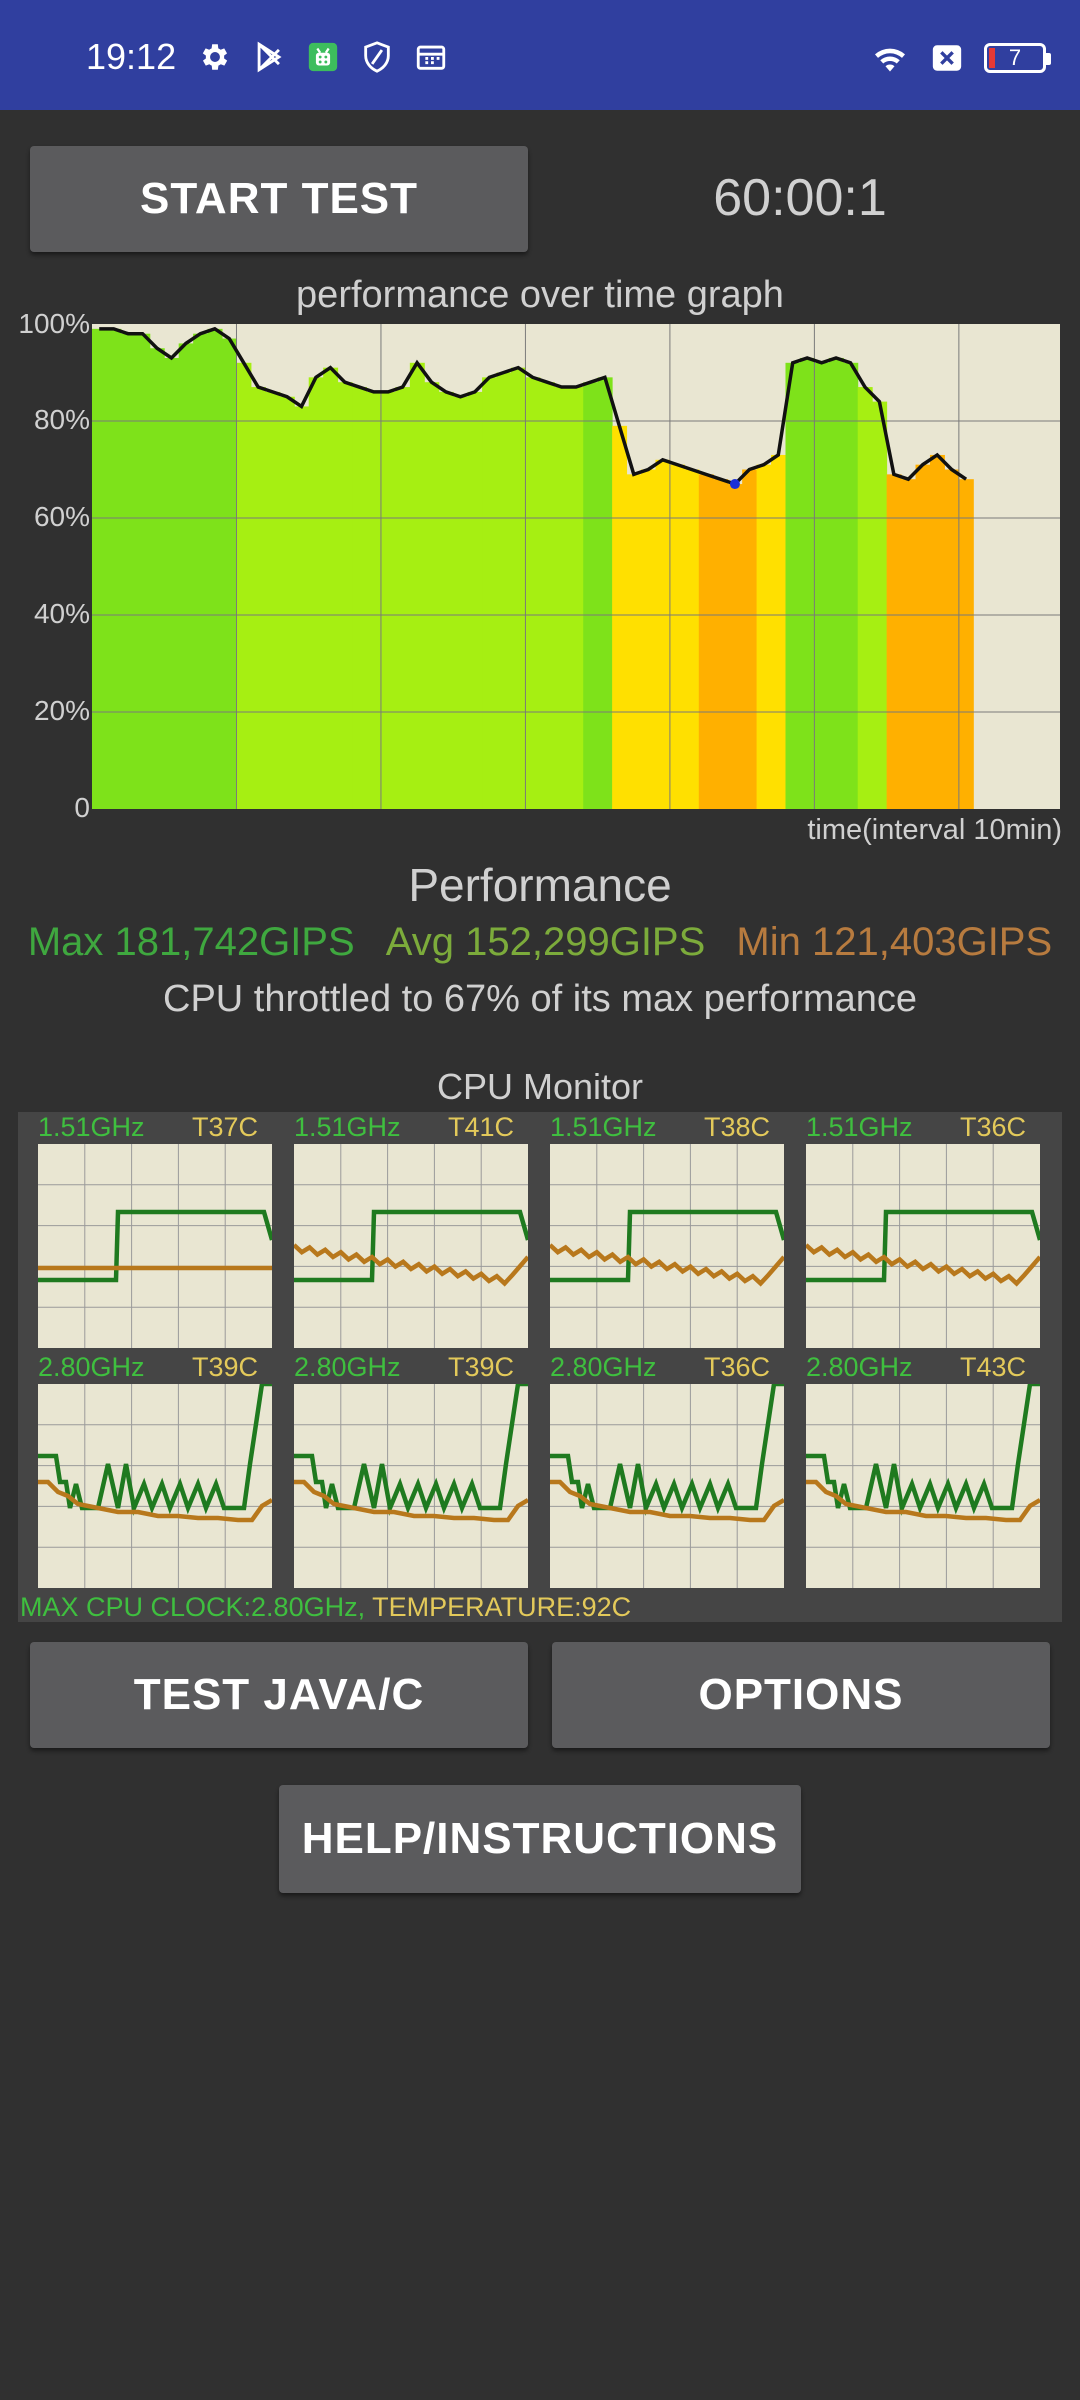  What do you see at coordinates (279, 1695) in the screenshot?
I see `test-java-c-button: TEST JAVA/C` at bounding box center [279, 1695].